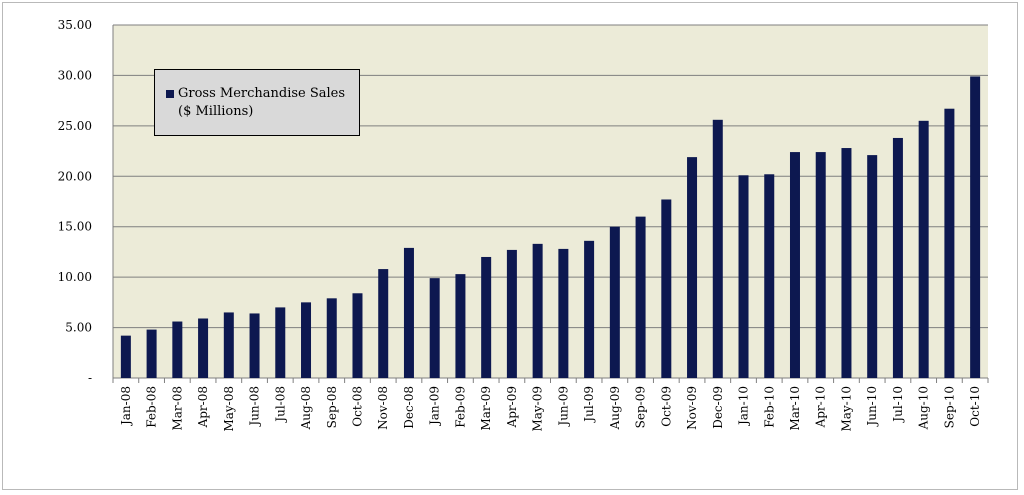 The image size is (1024, 495). What do you see at coordinates (383, 408) in the screenshot?
I see `x-tick-label: Nov-08` at bounding box center [383, 408].